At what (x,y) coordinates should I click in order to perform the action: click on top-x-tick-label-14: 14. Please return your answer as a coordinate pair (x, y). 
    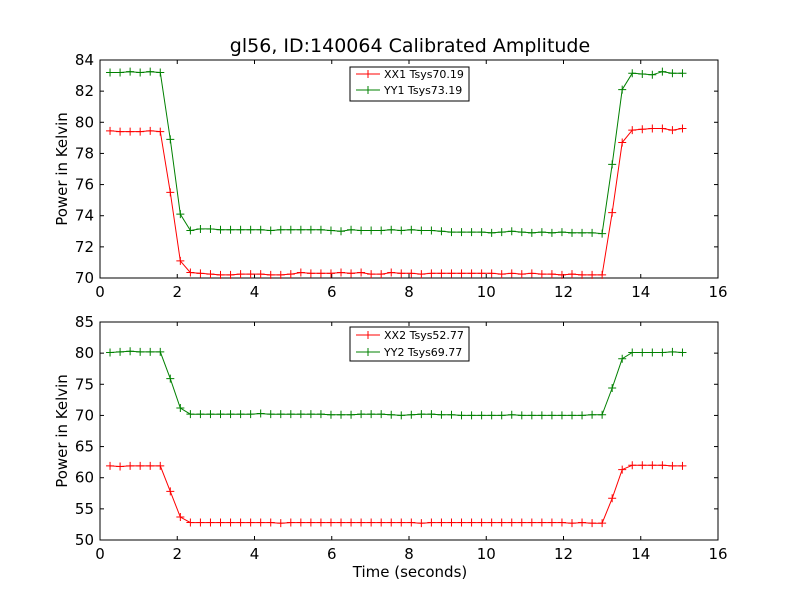
    Looking at the image, I should click on (640, 292).